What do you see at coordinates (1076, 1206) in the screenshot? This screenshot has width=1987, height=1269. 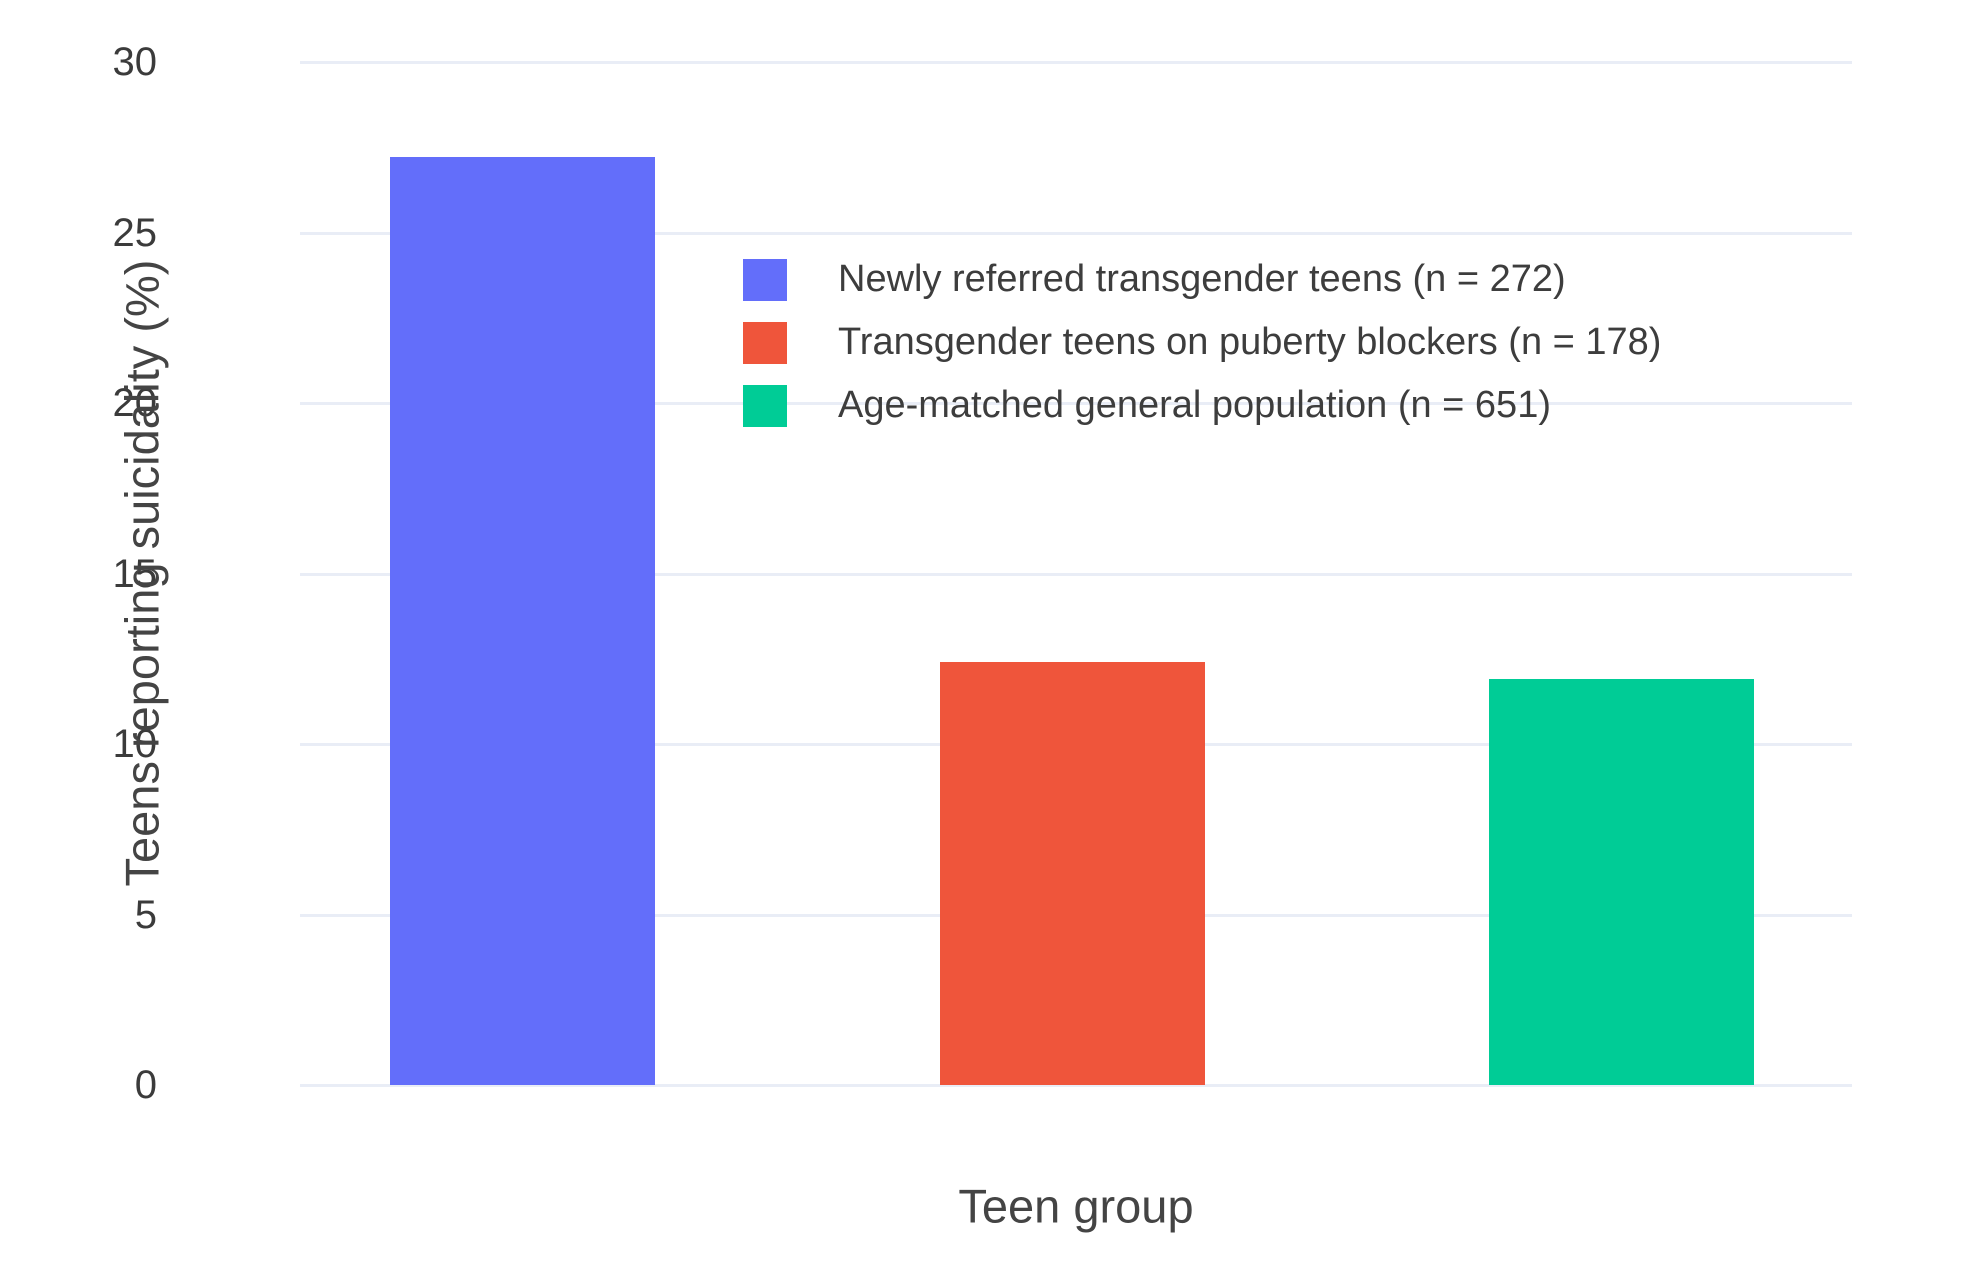 I see `x-axis-title: Teen group` at bounding box center [1076, 1206].